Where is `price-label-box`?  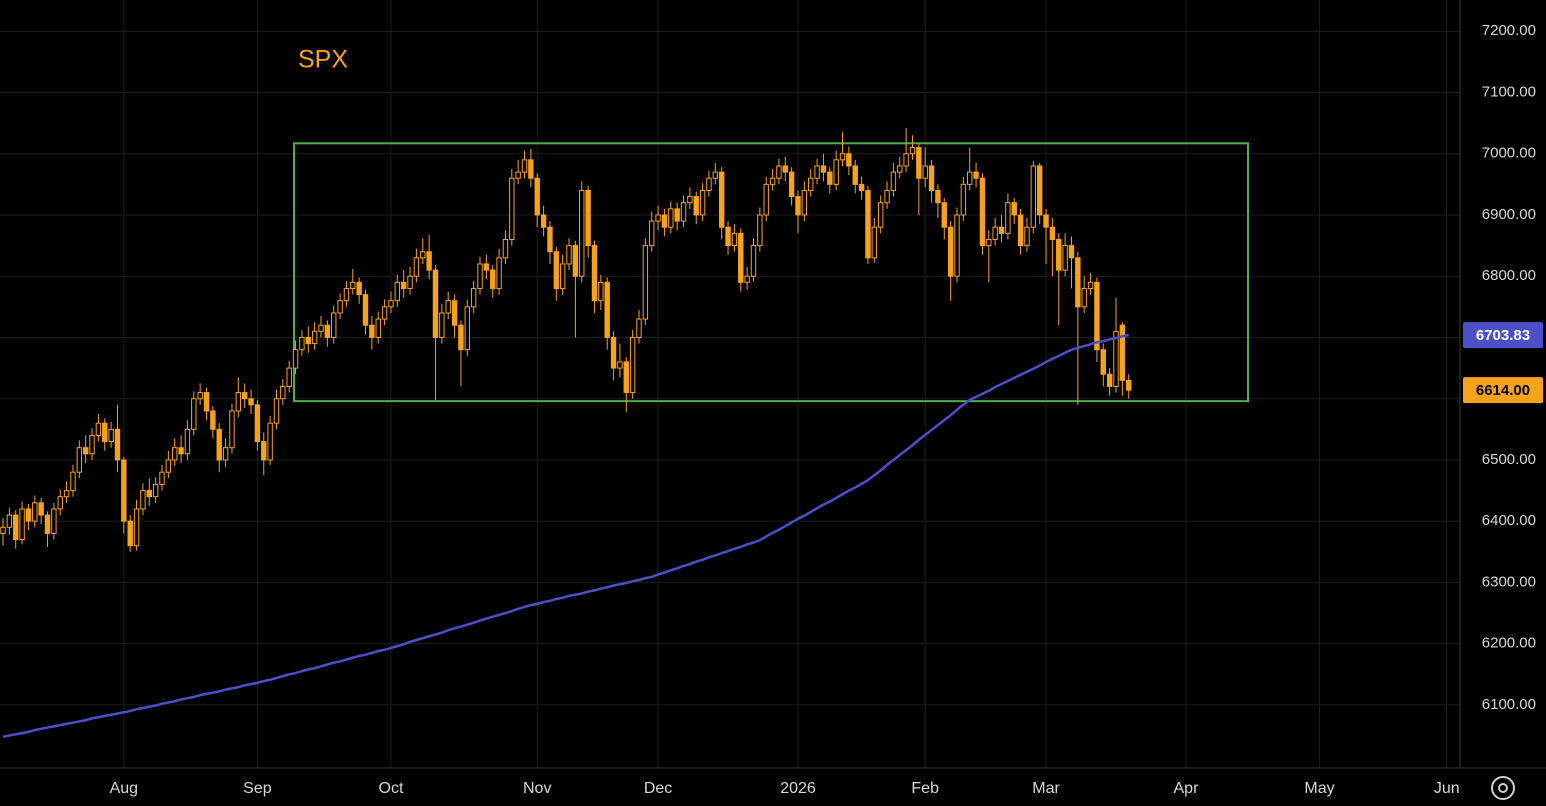
price-label-box is located at coordinates (1503, 390).